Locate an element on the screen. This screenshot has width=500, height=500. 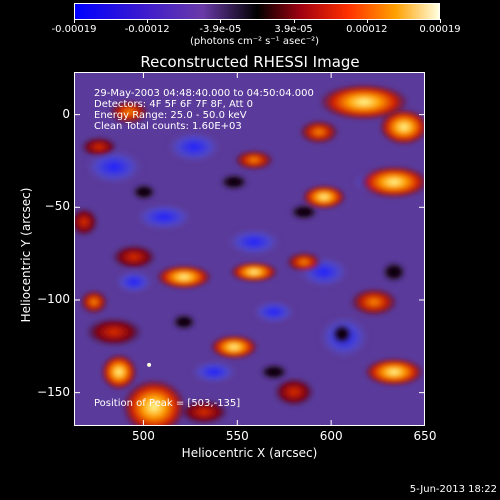
annotation-time: 29-May-2003 04:48:40.000 to 04:50:04.000 is located at coordinates (204, 93).